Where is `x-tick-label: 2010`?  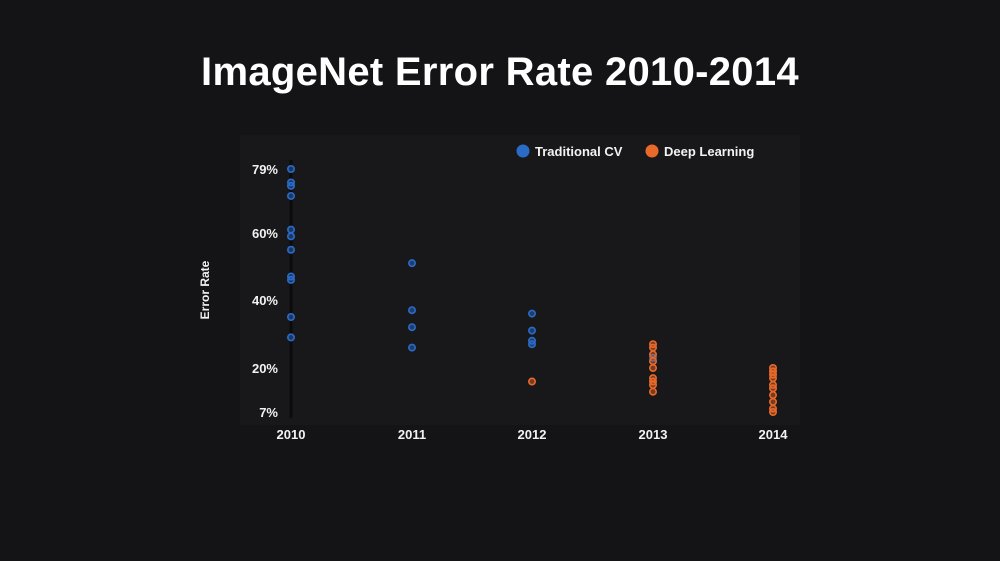 x-tick-label: 2010 is located at coordinates (291, 434).